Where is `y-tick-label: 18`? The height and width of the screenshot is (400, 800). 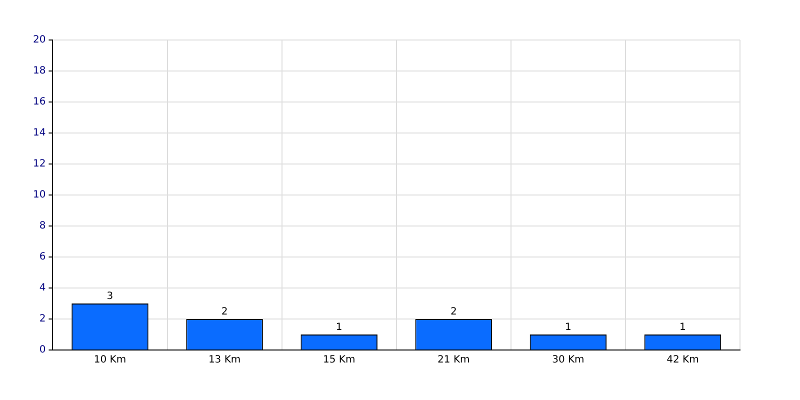
y-tick-label: 18 is located at coordinates (39, 71).